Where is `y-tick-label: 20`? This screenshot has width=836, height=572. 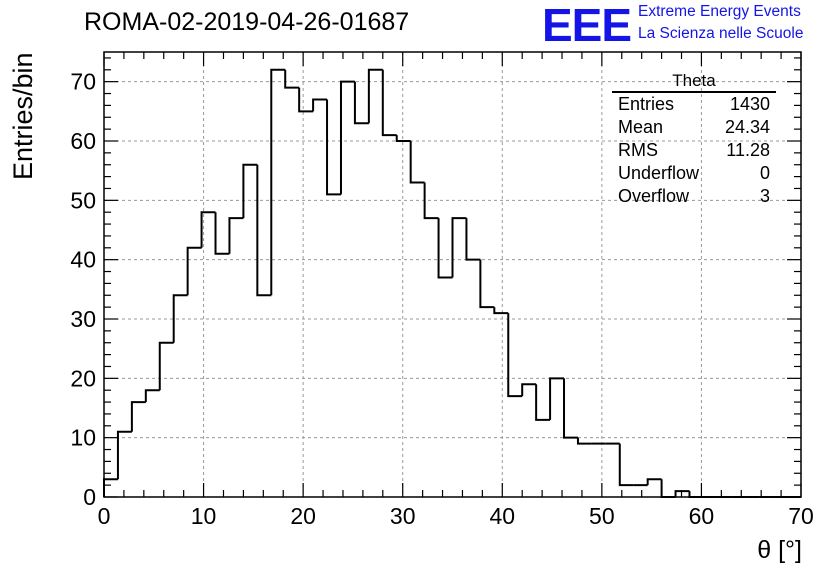
y-tick-label: 20 is located at coordinates (83, 378).